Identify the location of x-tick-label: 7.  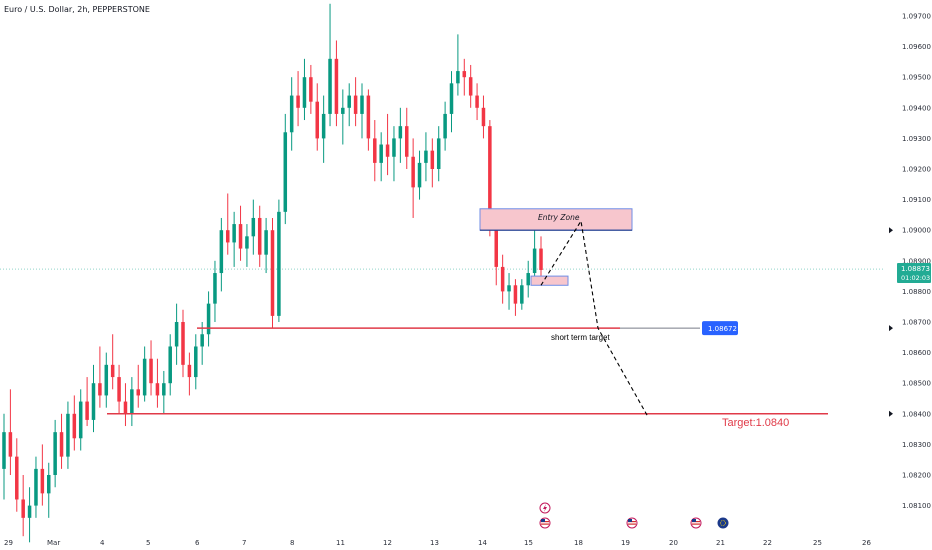
(244, 543).